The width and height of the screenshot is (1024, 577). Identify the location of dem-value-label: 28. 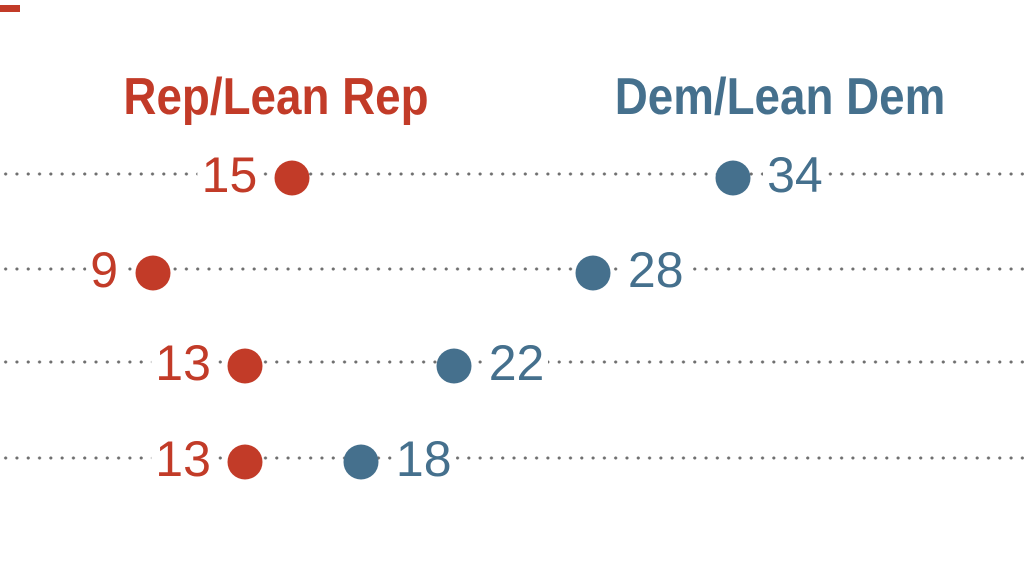
(655, 270).